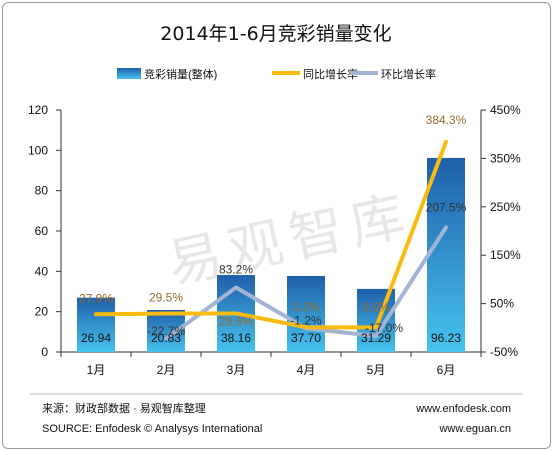  I want to click on y-right-tick-label: 150%, so click(505, 255).